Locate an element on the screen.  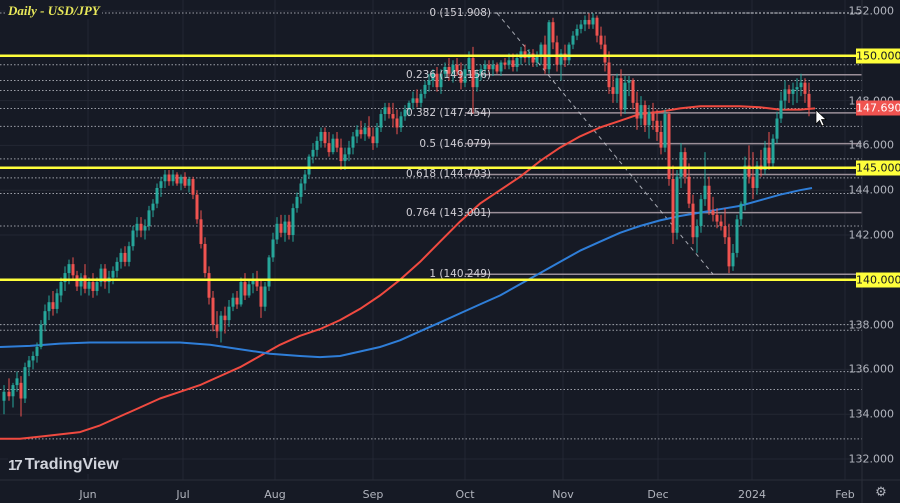
tradingview-logo: 17 TradingView is located at coordinates (65, 465).